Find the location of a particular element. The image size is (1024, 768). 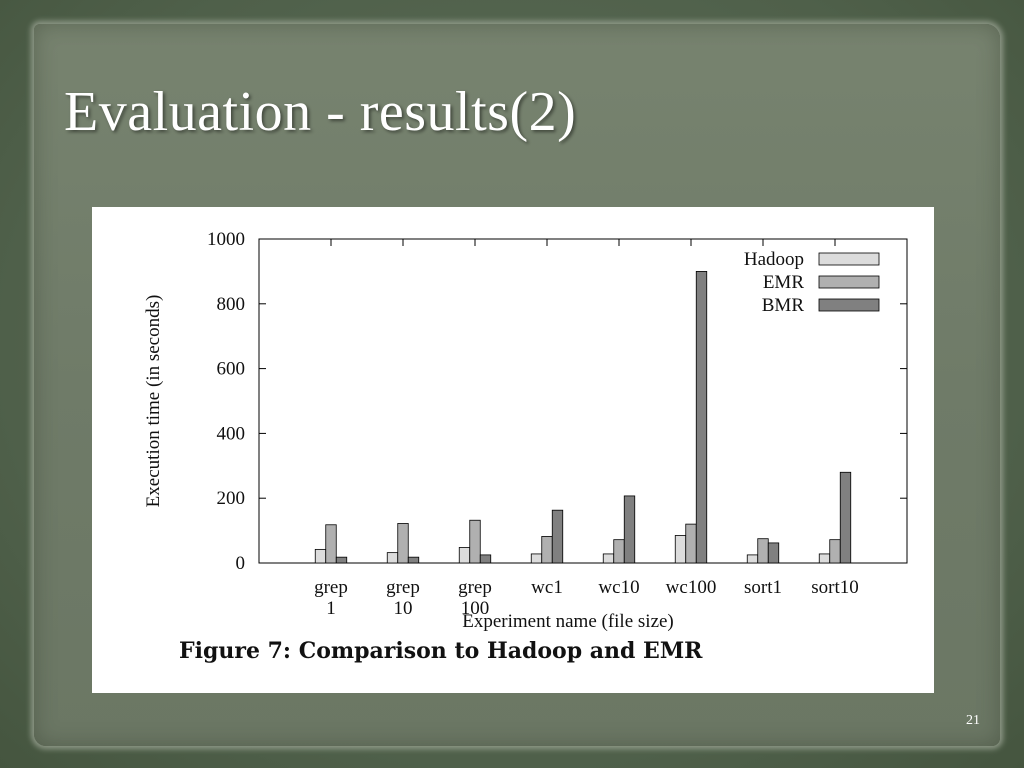

x-tick-label: 100 is located at coordinates (475, 608).